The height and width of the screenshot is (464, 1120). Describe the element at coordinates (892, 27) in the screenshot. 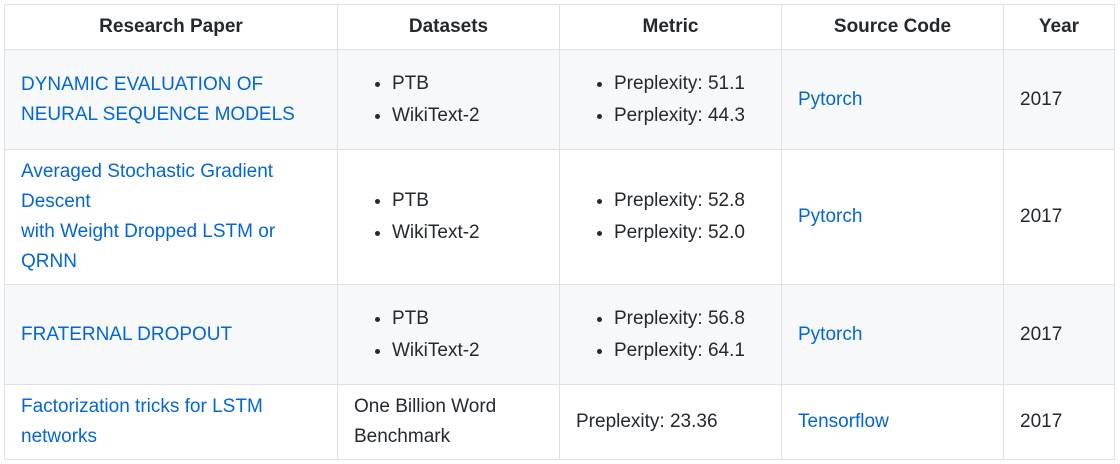

I see `header-source-code: Source Code` at that location.